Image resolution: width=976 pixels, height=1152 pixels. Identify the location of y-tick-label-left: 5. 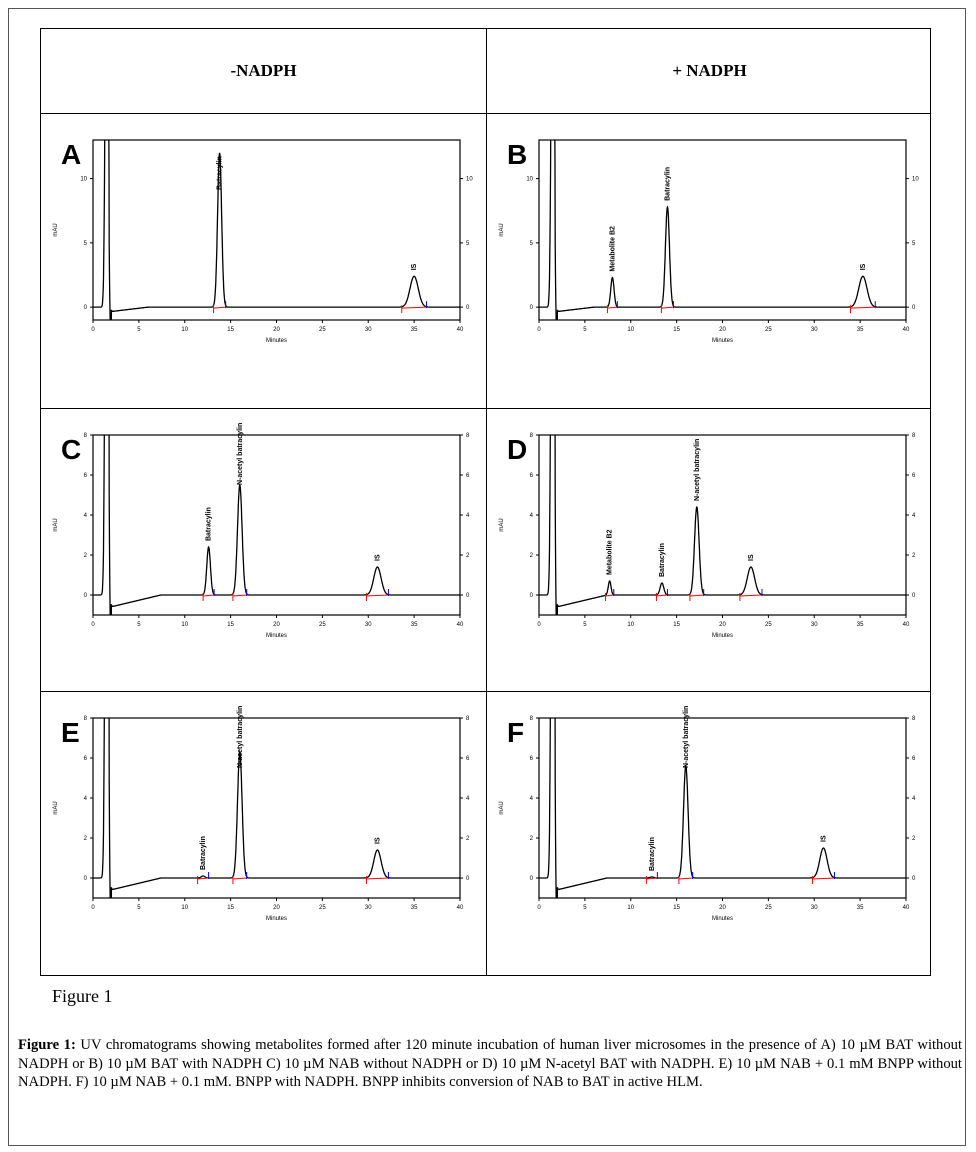
(532, 244).